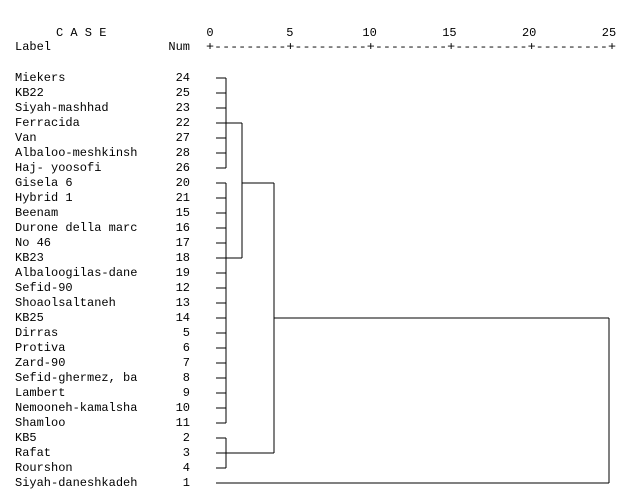 The height and width of the screenshot is (491, 634). Describe the element at coordinates (186, 378) in the screenshot. I see `row-num: 8` at that location.